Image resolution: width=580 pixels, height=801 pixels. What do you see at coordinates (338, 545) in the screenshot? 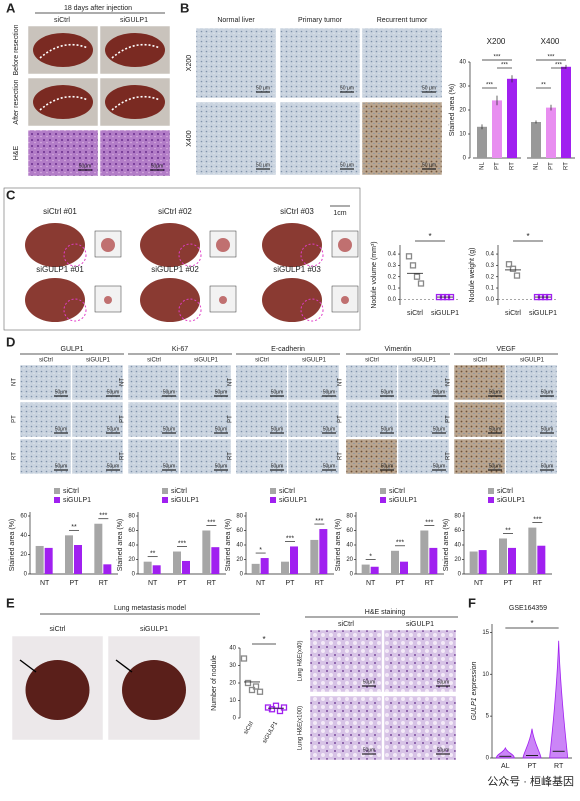
I see `y-axis-label: Stained area (%)` at bounding box center [338, 545].